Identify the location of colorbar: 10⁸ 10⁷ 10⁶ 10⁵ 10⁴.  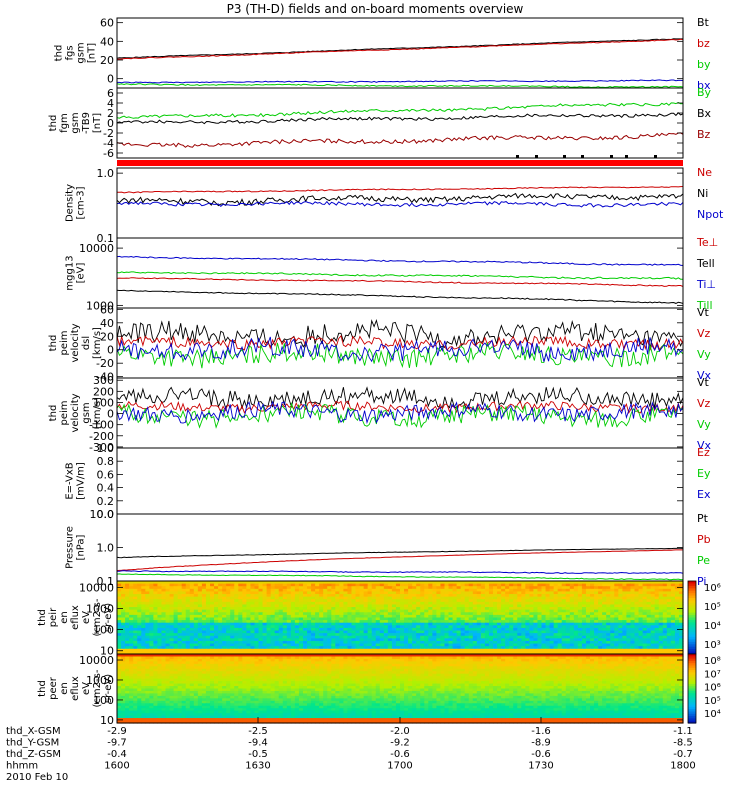
(704, 688).